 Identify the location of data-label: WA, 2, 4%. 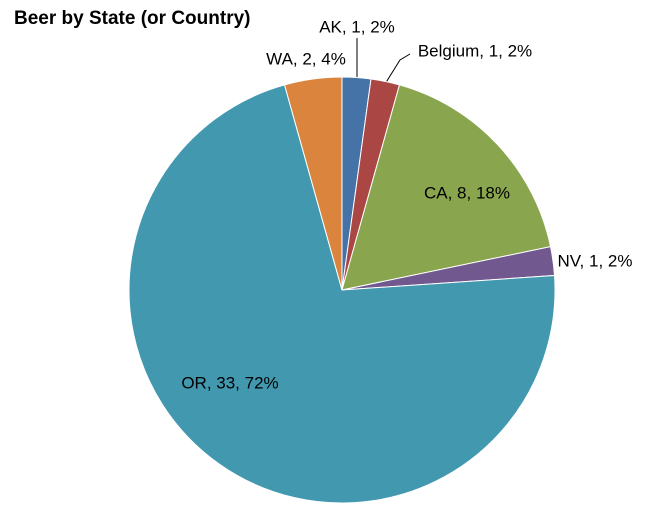
(306, 58).